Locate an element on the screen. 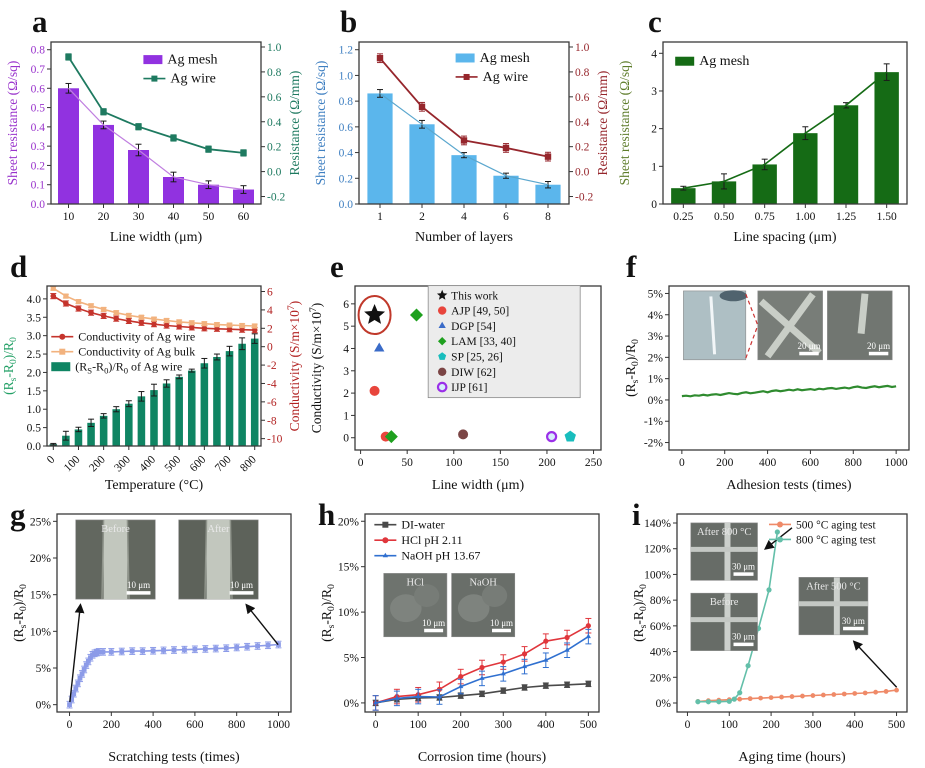 This screenshot has height=768, width=925. svg-text: After is located at coordinates (218, 529).